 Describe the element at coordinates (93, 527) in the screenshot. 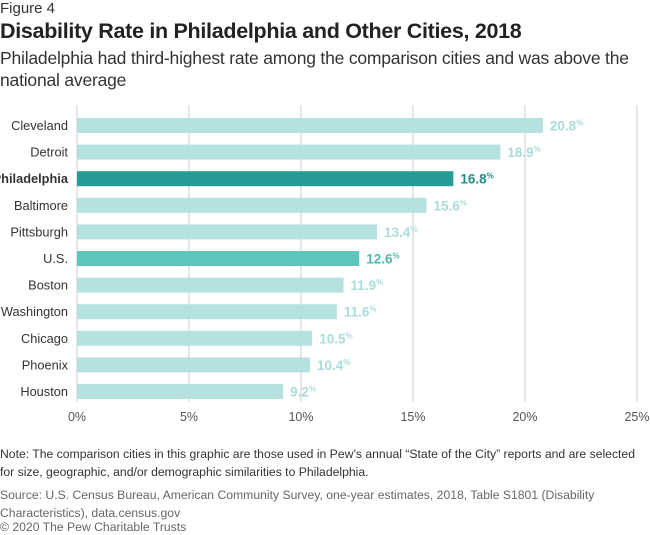

I see `copyright: © 2020 The Pew Charitable Trusts` at that location.